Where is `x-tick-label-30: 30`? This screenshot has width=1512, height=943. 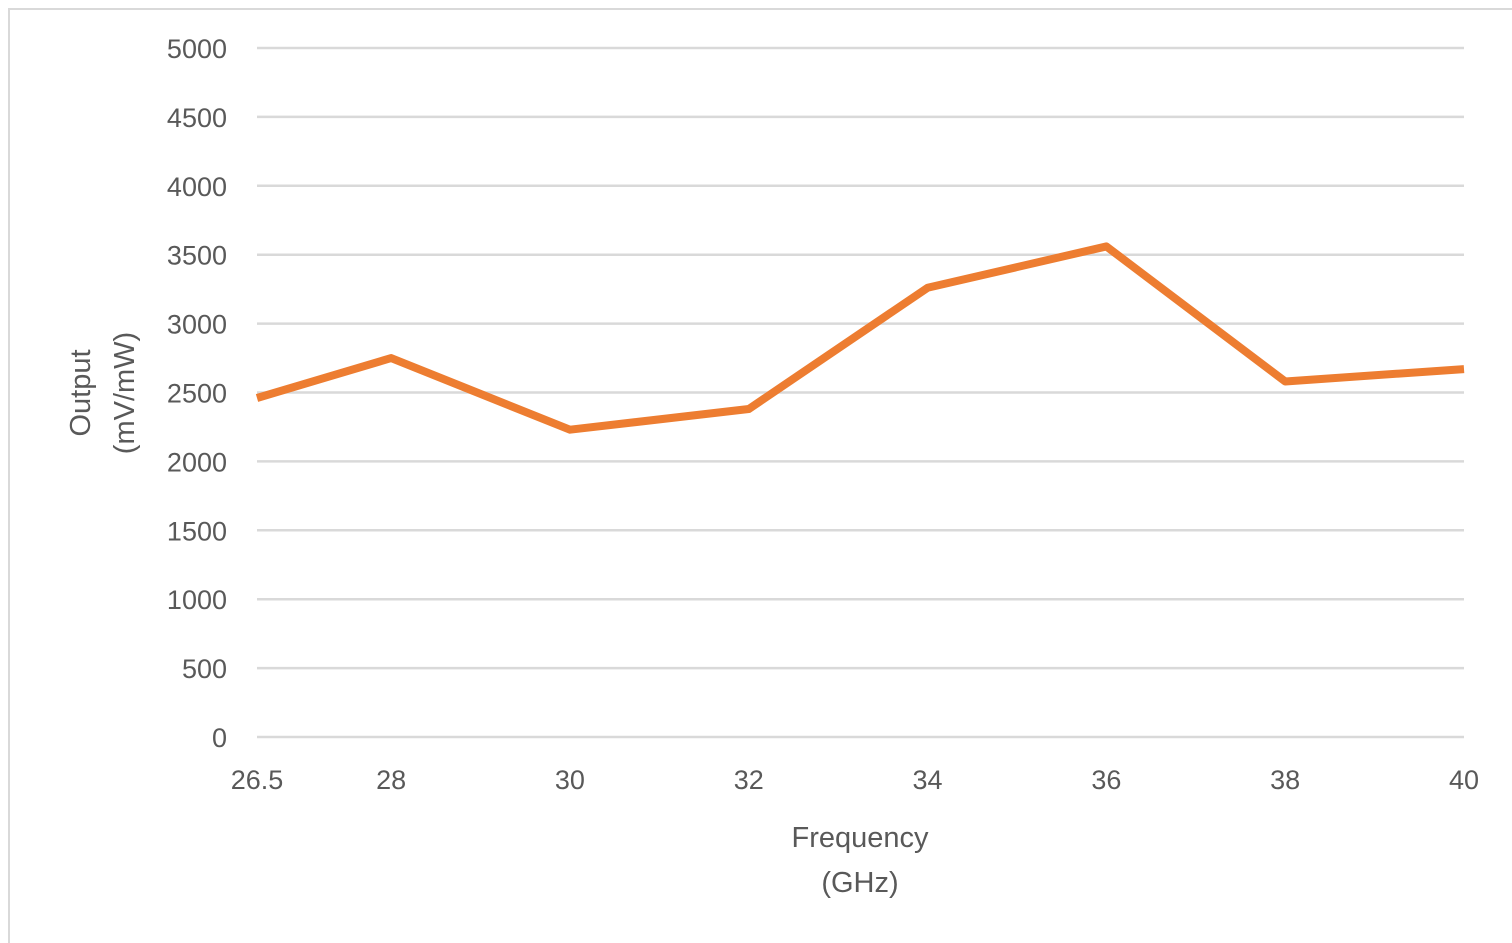
x-tick-label-30: 30 is located at coordinates (570, 780).